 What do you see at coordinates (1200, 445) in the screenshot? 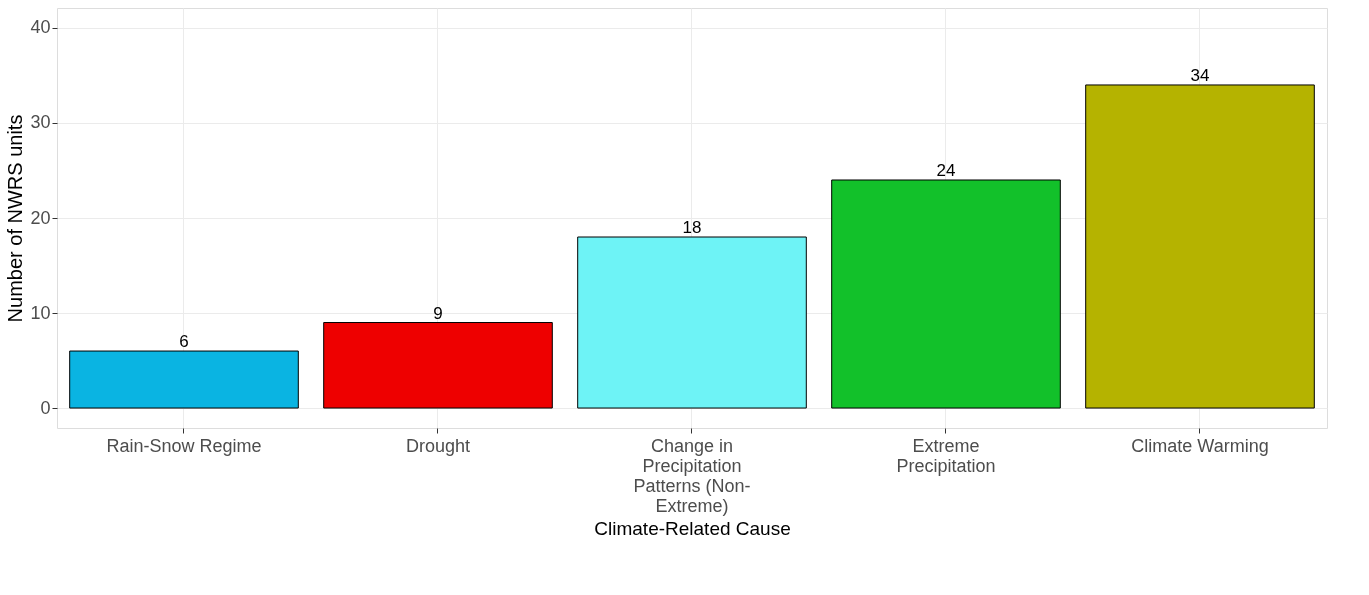
I see `x-tick-label: Climate Warming` at bounding box center [1200, 445].